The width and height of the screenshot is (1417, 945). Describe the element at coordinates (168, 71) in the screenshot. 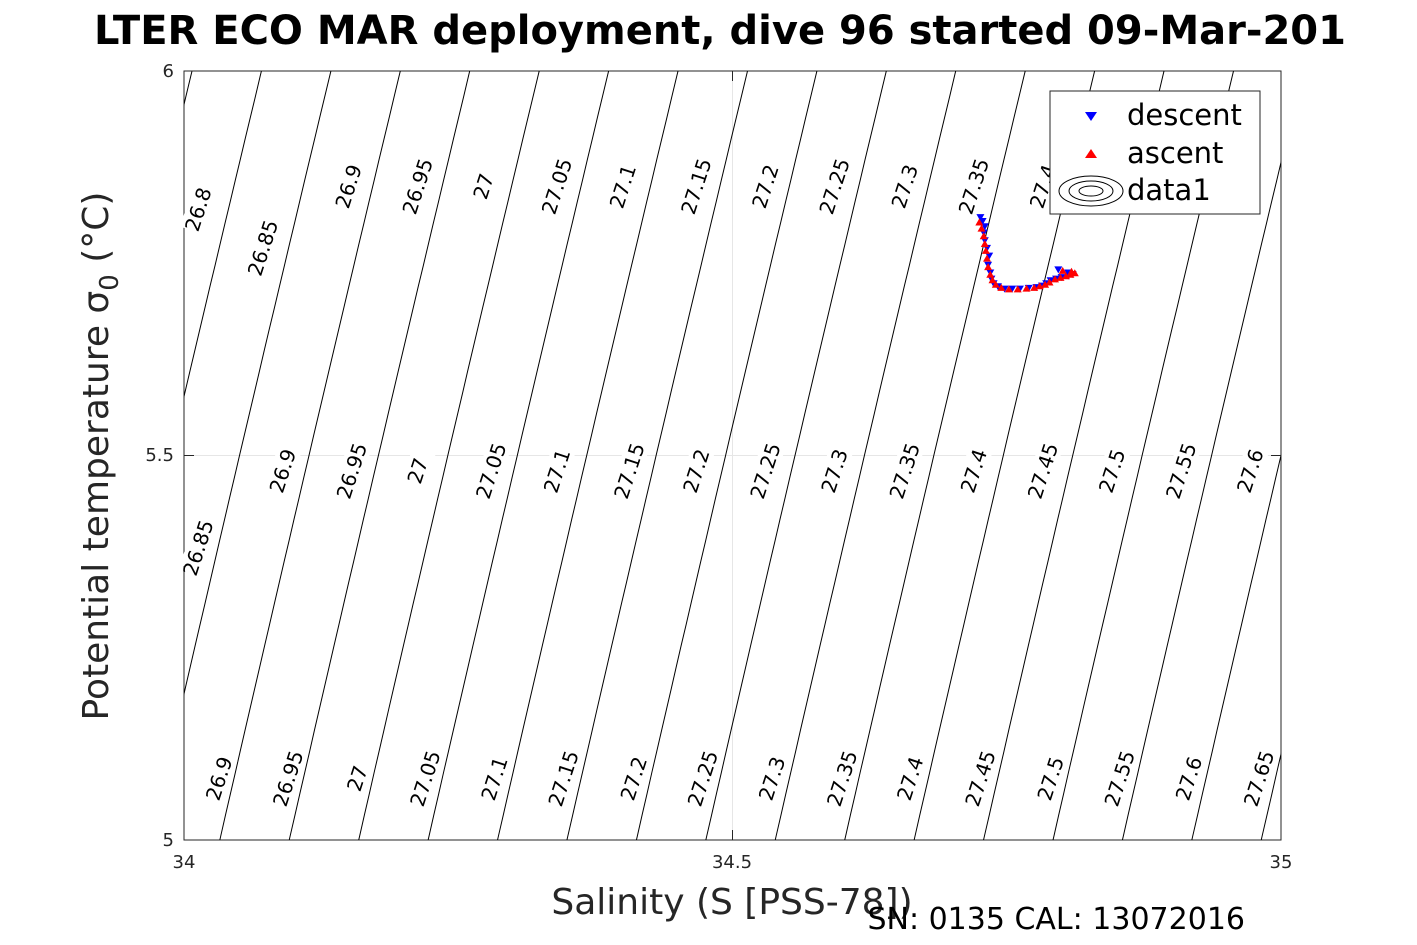

I see `y-tick-label: 6` at that location.